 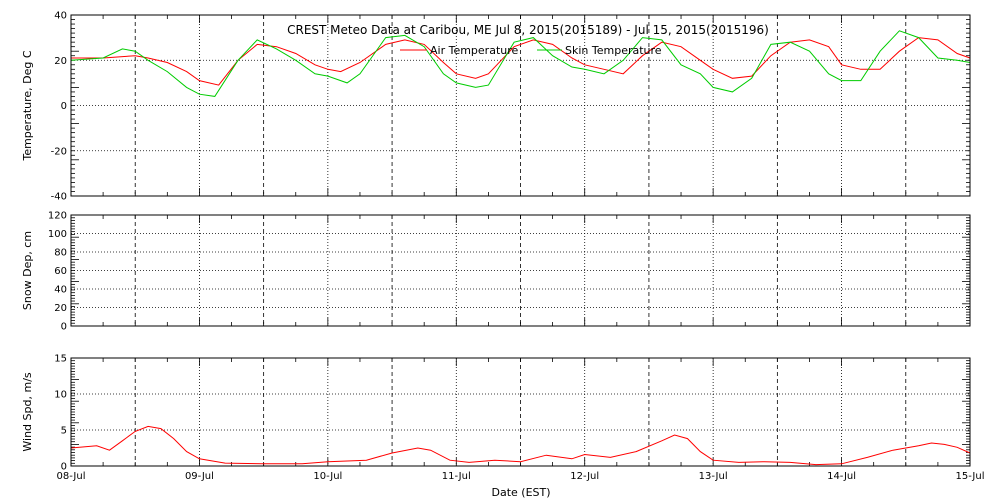 What do you see at coordinates (59, 151) in the screenshot?
I see `y-tick-label: -20` at bounding box center [59, 151].